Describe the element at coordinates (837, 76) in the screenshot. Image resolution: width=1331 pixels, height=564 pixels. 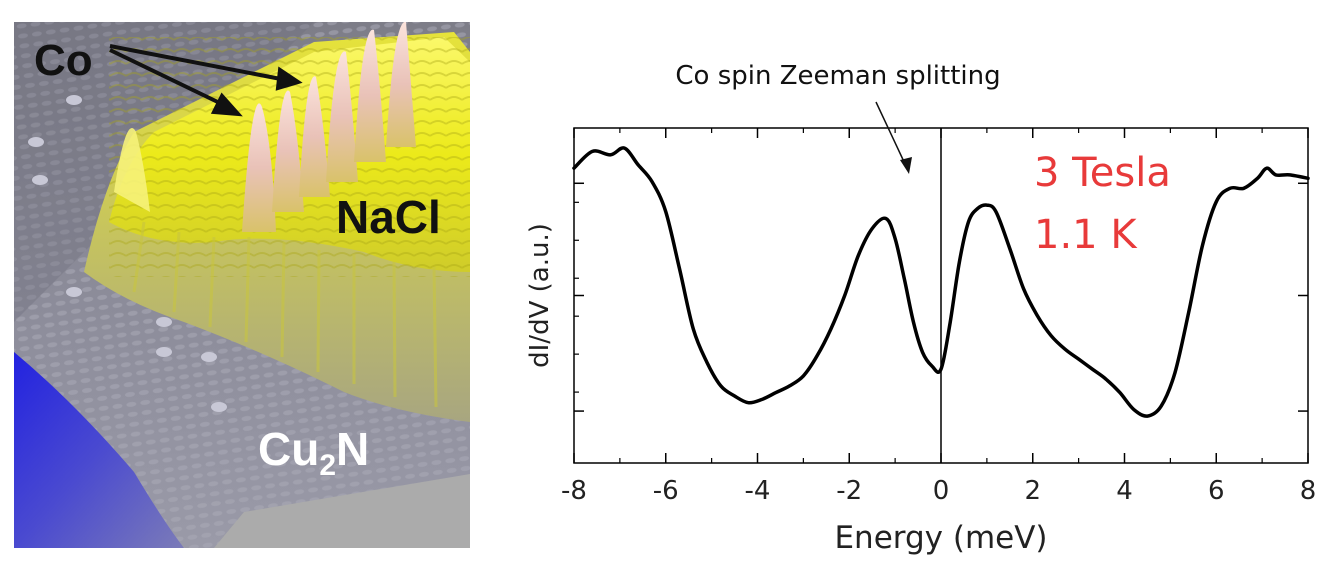
I see `zeeman-annotation: Co spin Zeeman splitting` at that location.